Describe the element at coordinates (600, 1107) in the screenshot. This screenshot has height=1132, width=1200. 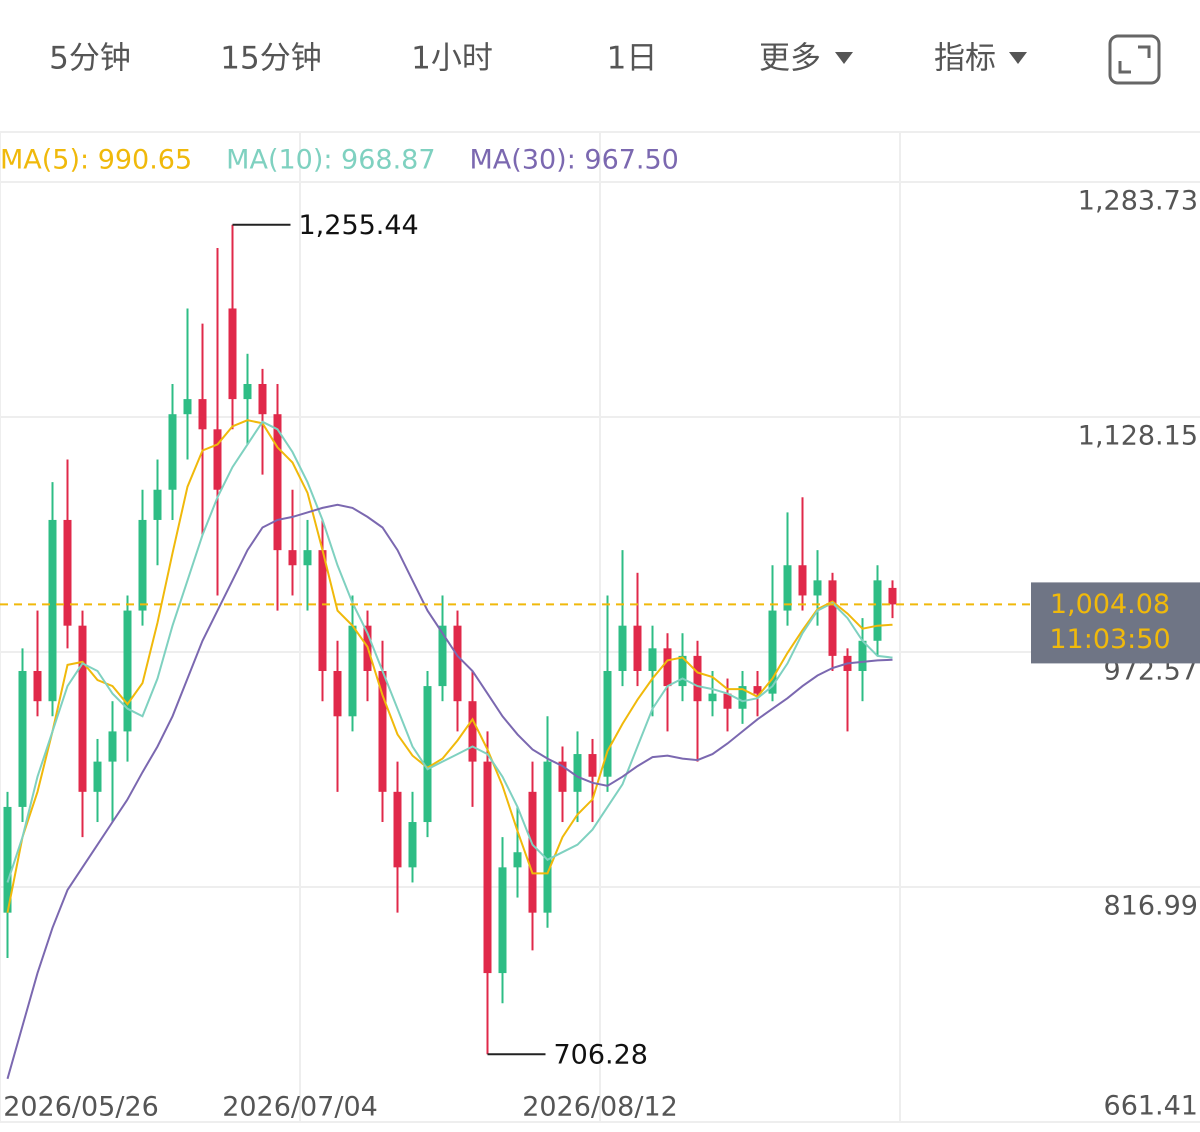
I see `x-tick-label: 2026/08/12` at that location.